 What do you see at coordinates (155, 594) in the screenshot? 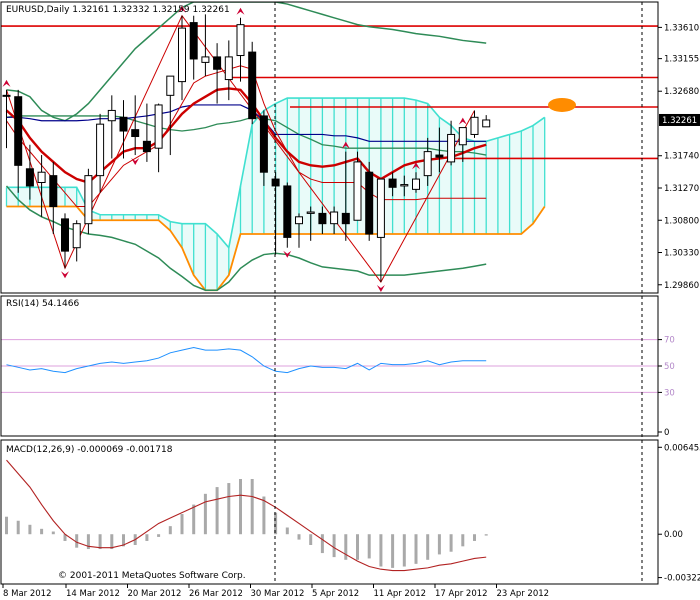
I see `time-tick-label: 20 Mar 2012` at bounding box center [155, 594].